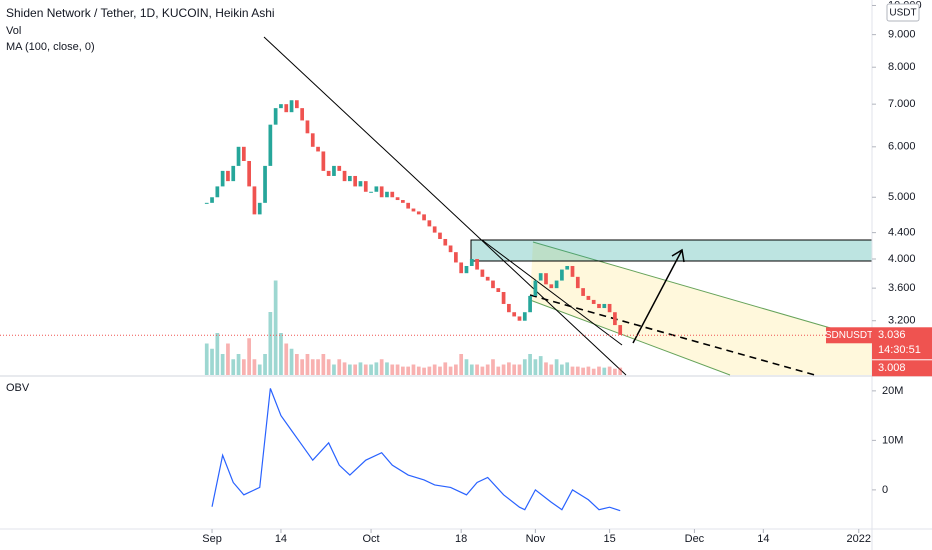 This screenshot has height=550, width=932. Describe the element at coordinates (212, 539) in the screenshot. I see `x-tick-label: Sep` at that location.